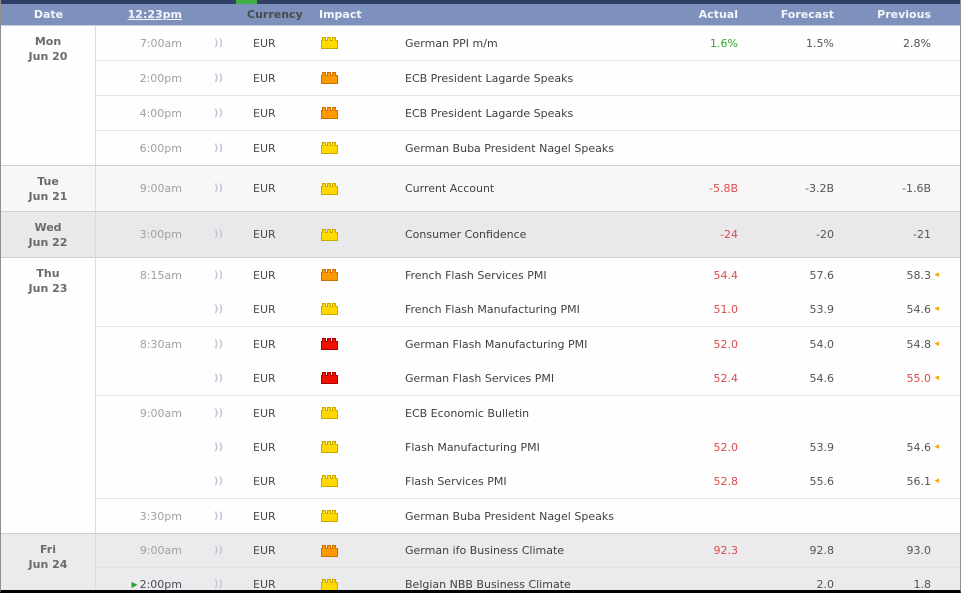 The image size is (961, 593). I want to click on actual-value: 1.6%, so click(724, 43).